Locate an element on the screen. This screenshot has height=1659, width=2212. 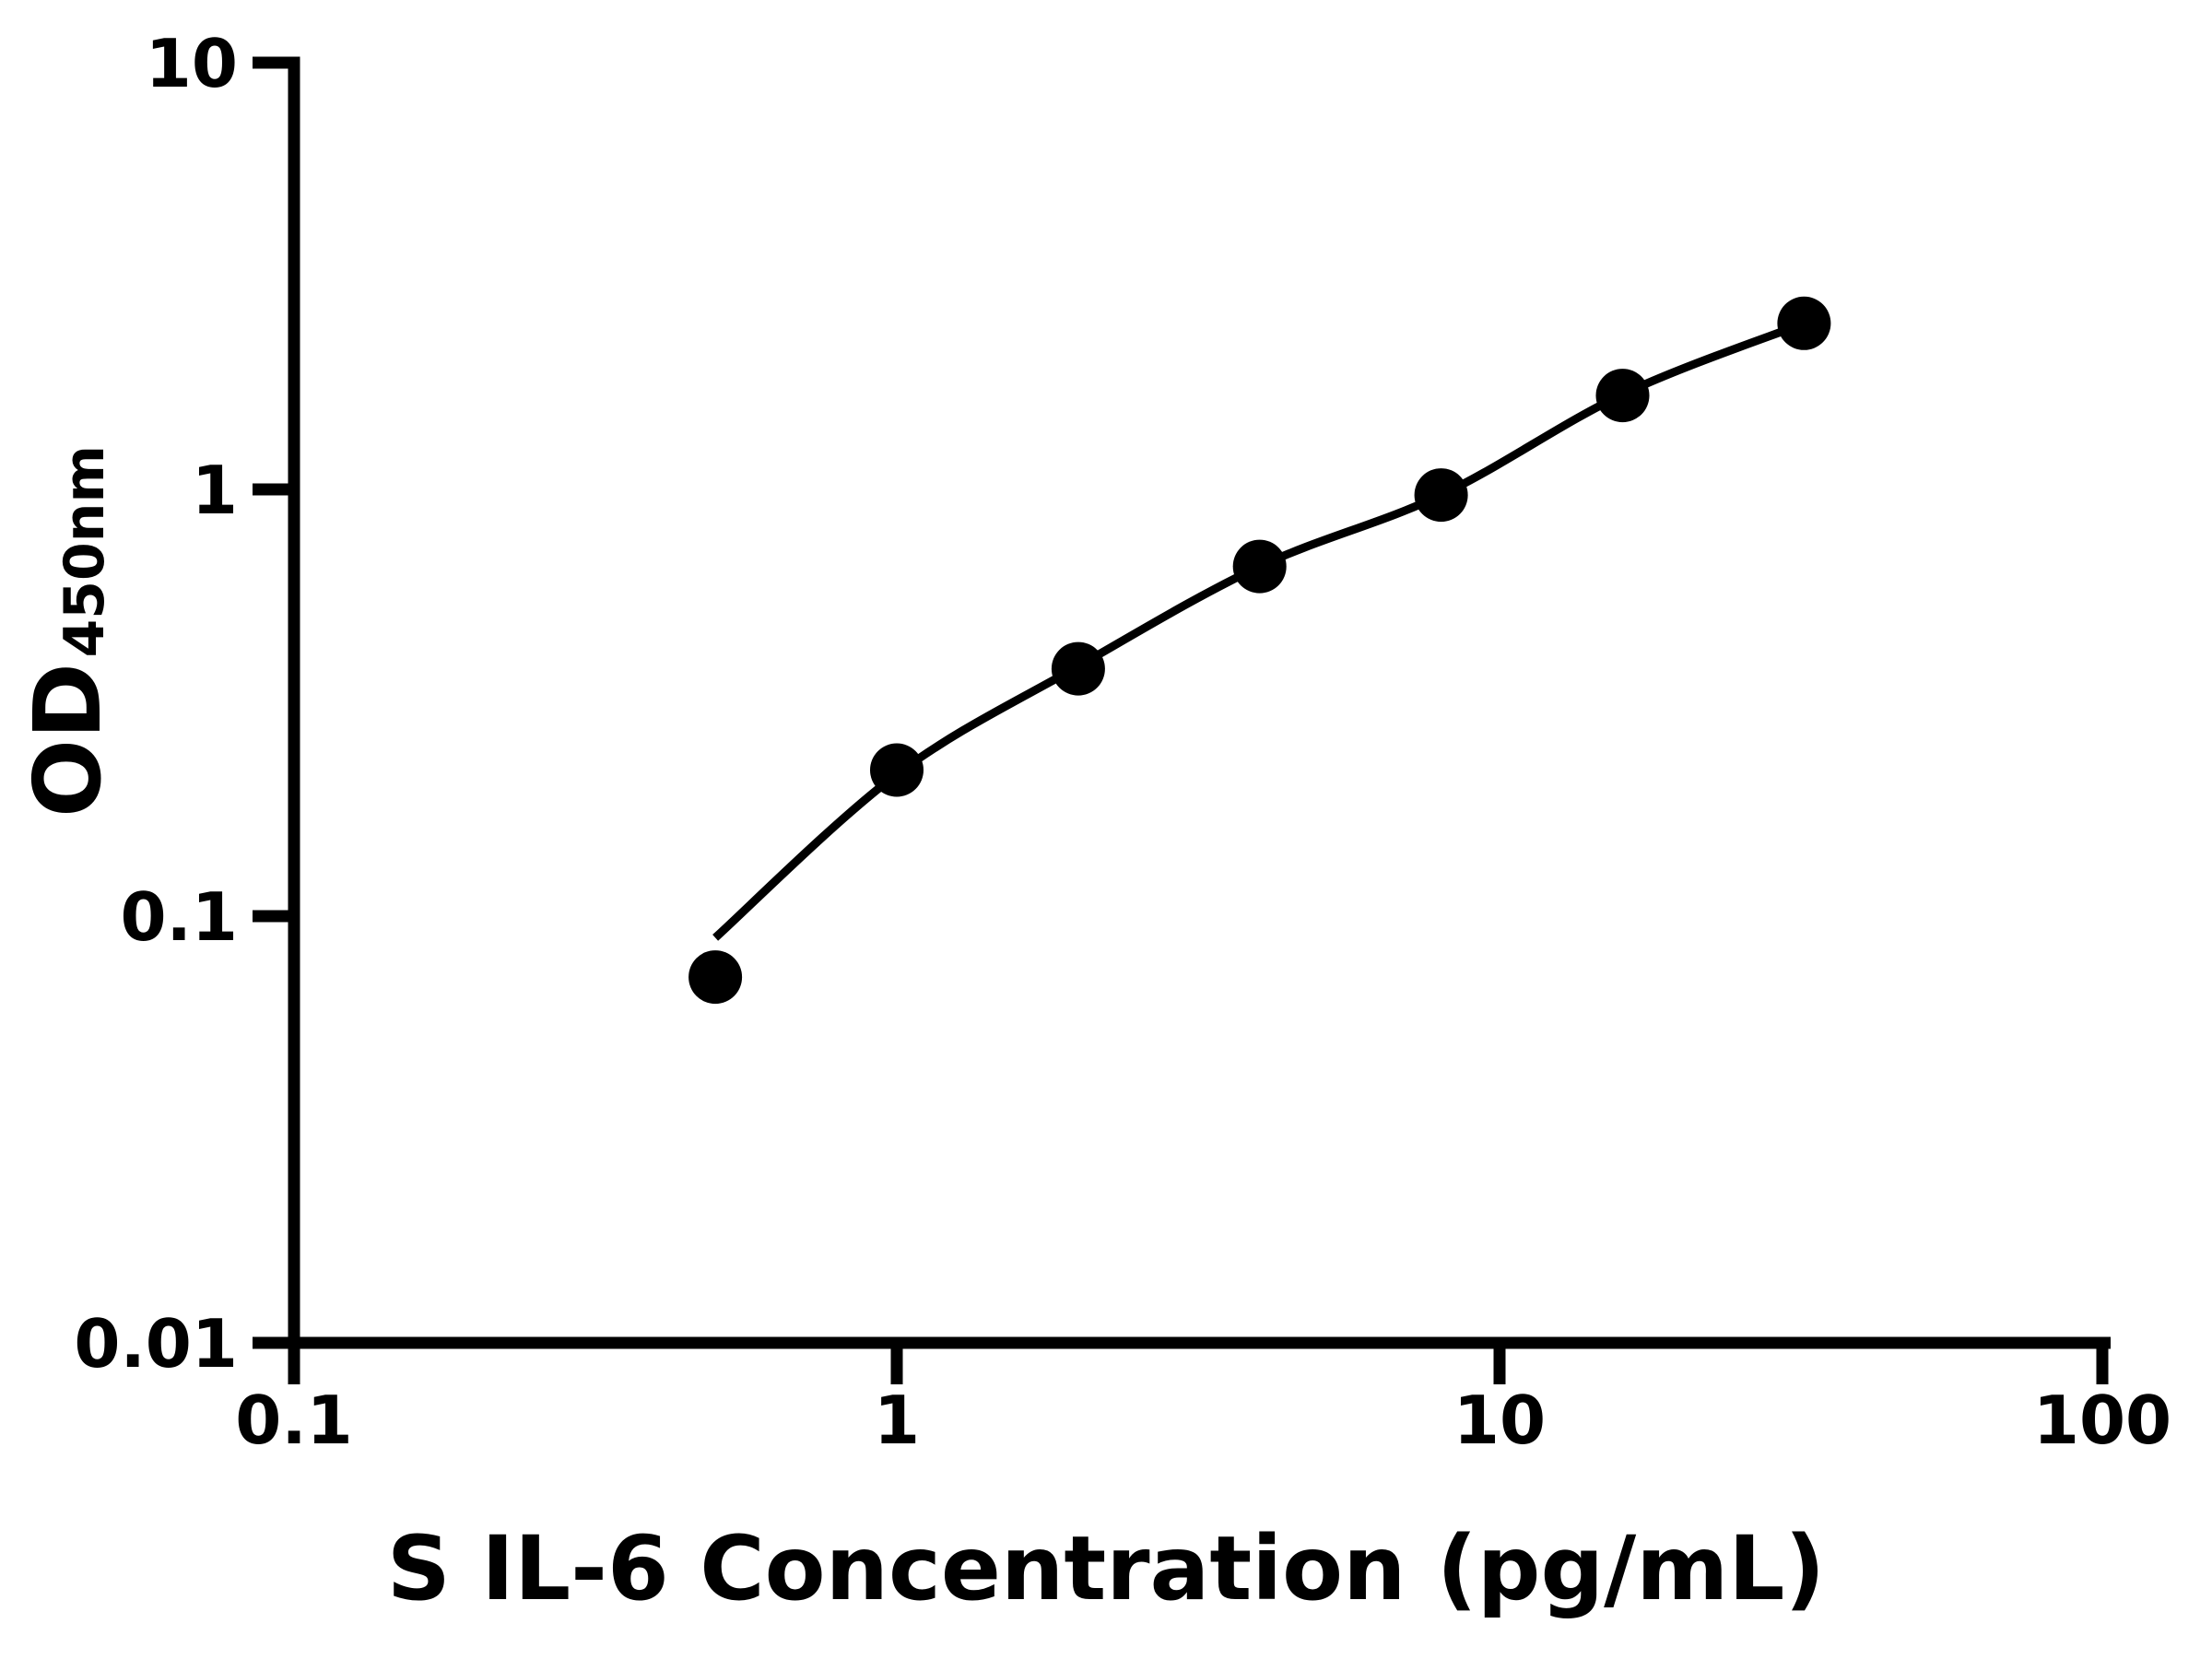
x-axis-title: S IL-6 Concentration (pg/mL) is located at coordinates (1106, 1568).